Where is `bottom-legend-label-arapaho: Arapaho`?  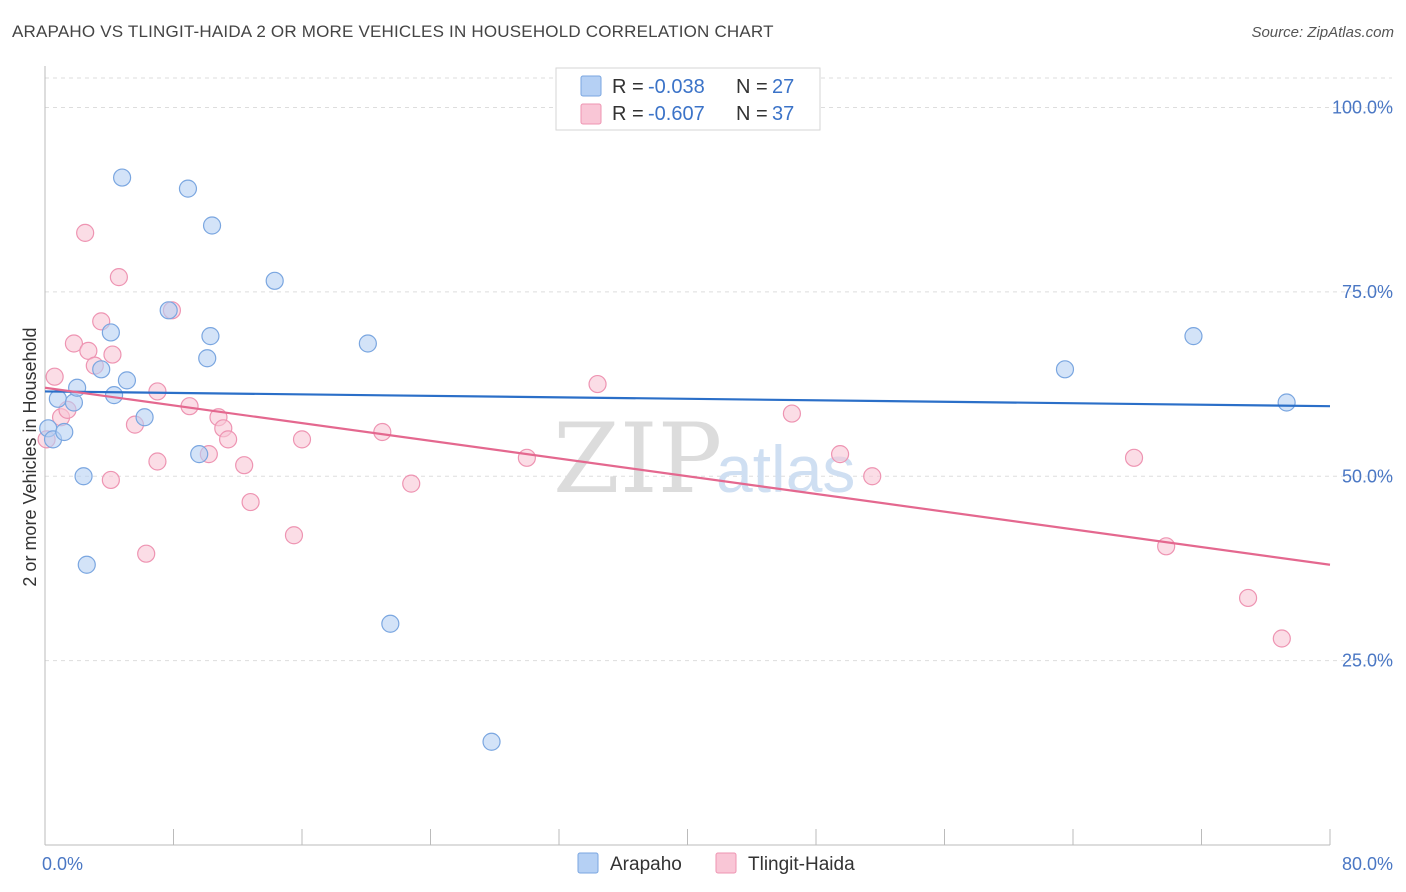
bottom-legend-label-arapaho: Arapaho is located at coordinates (646, 864).